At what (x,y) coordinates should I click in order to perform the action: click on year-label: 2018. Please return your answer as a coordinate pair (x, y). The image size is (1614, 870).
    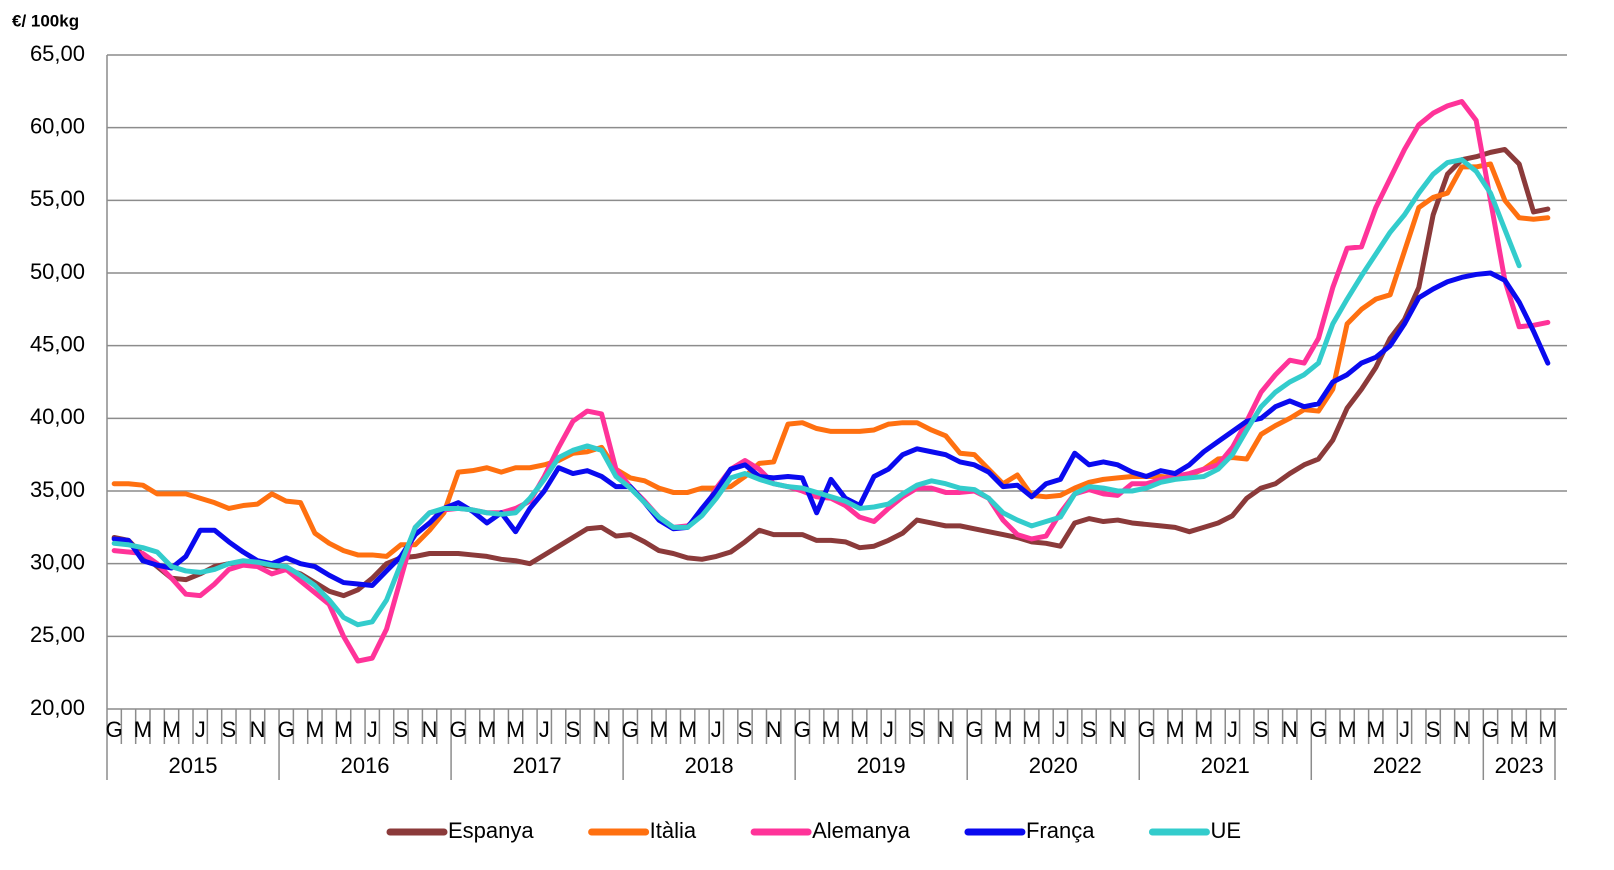
    Looking at the image, I should click on (709, 765).